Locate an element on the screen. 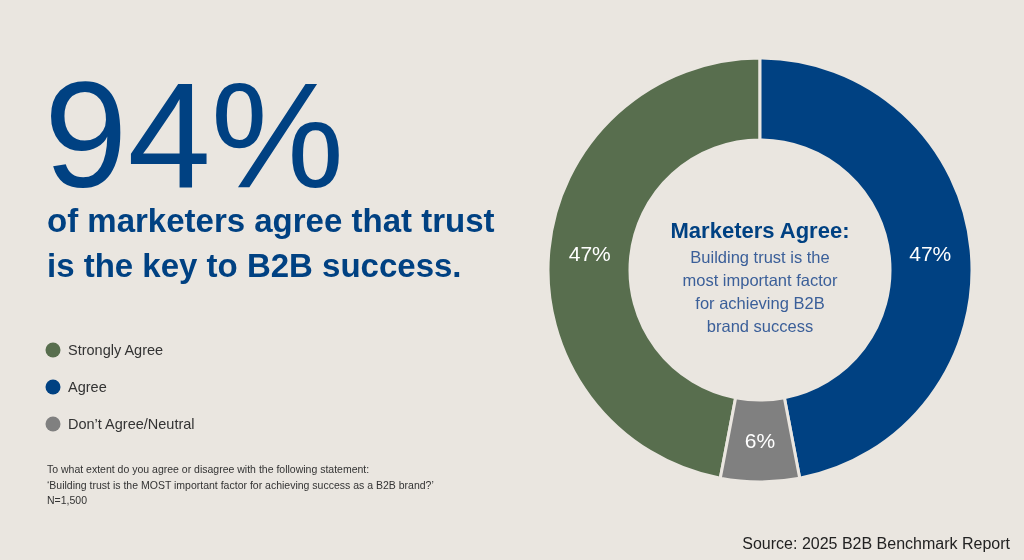 The height and width of the screenshot is (560, 1024). data-label: 6% is located at coordinates (760, 441).